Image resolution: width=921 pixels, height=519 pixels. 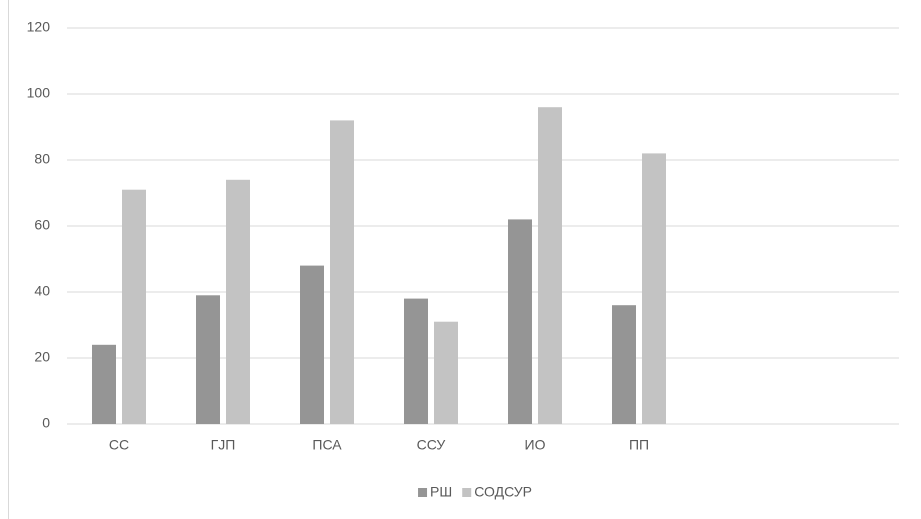 I want to click on x-tick-label: ГЈП, so click(x=223, y=445).